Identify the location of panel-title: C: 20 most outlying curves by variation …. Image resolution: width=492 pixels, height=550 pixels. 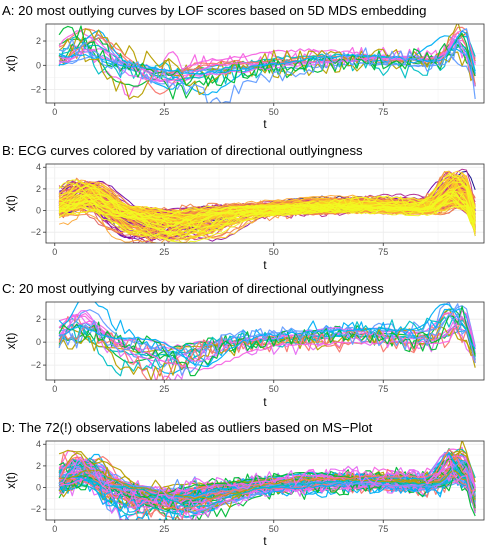
(193, 288).